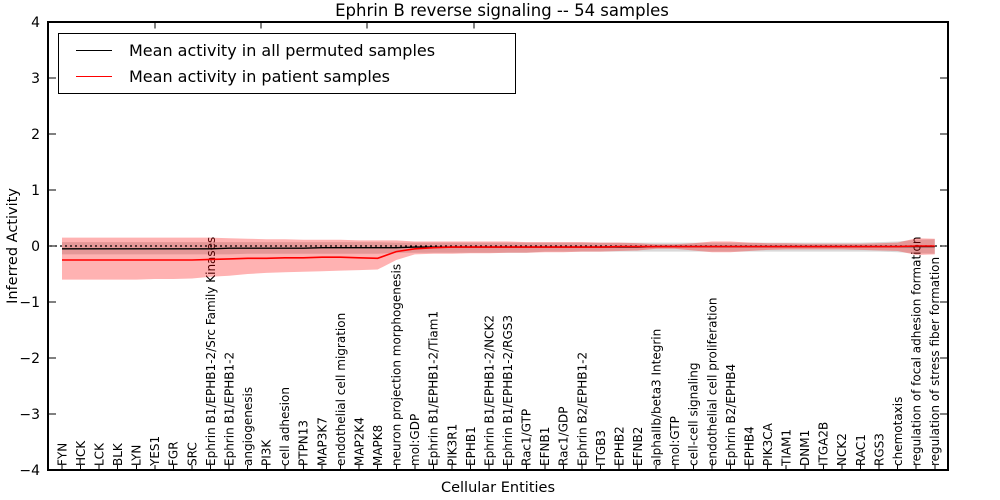 This screenshot has width=1000, height=500. I want to click on y-tick-label: −4, so click(29, 471).